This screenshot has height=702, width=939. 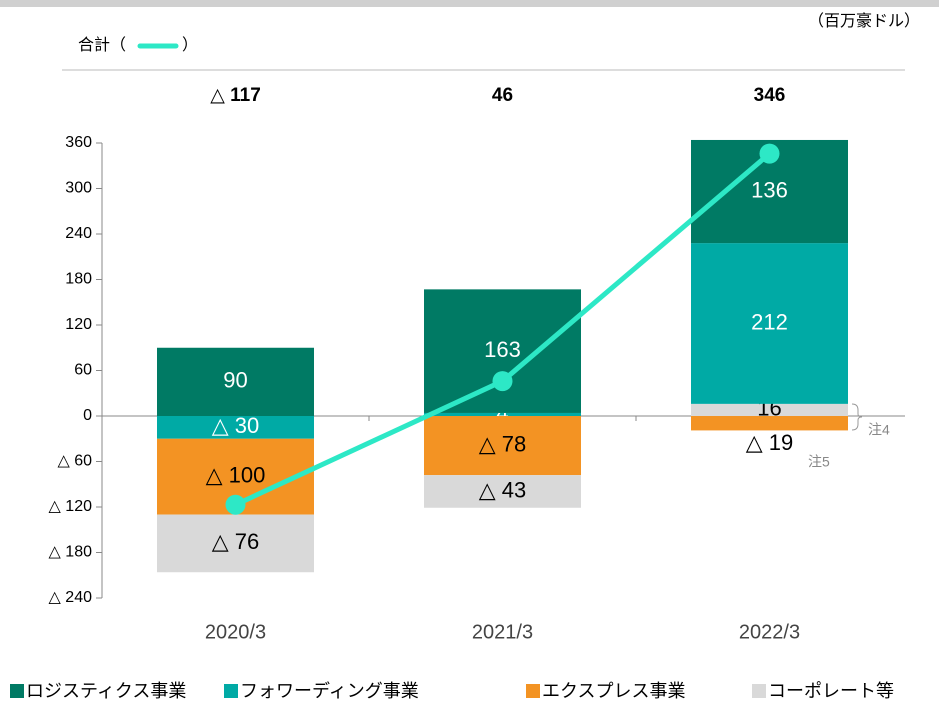 I want to click on total-label: 346, so click(x=770, y=95).